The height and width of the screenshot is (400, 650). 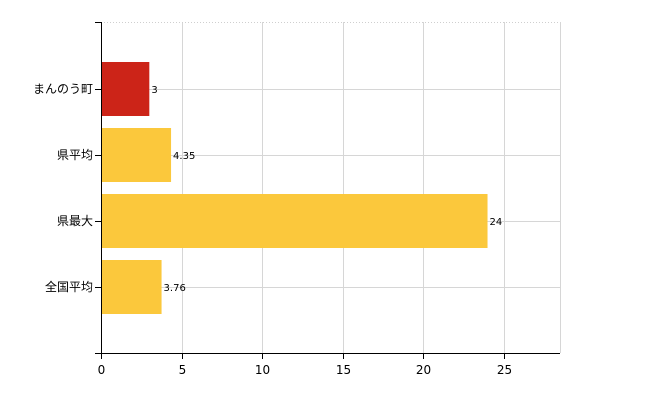 I want to click on data-label: 3.76, so click(x=175, y=288).